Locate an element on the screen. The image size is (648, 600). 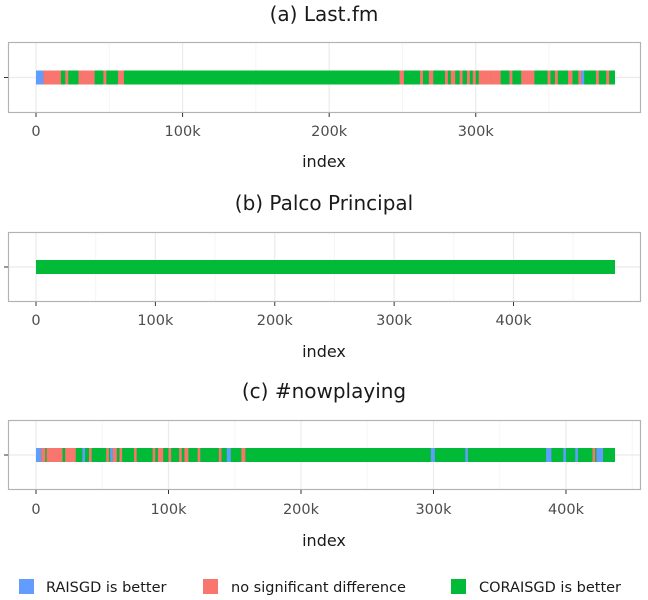
legend-item: no significant difference is located at coordinates (304, 587).